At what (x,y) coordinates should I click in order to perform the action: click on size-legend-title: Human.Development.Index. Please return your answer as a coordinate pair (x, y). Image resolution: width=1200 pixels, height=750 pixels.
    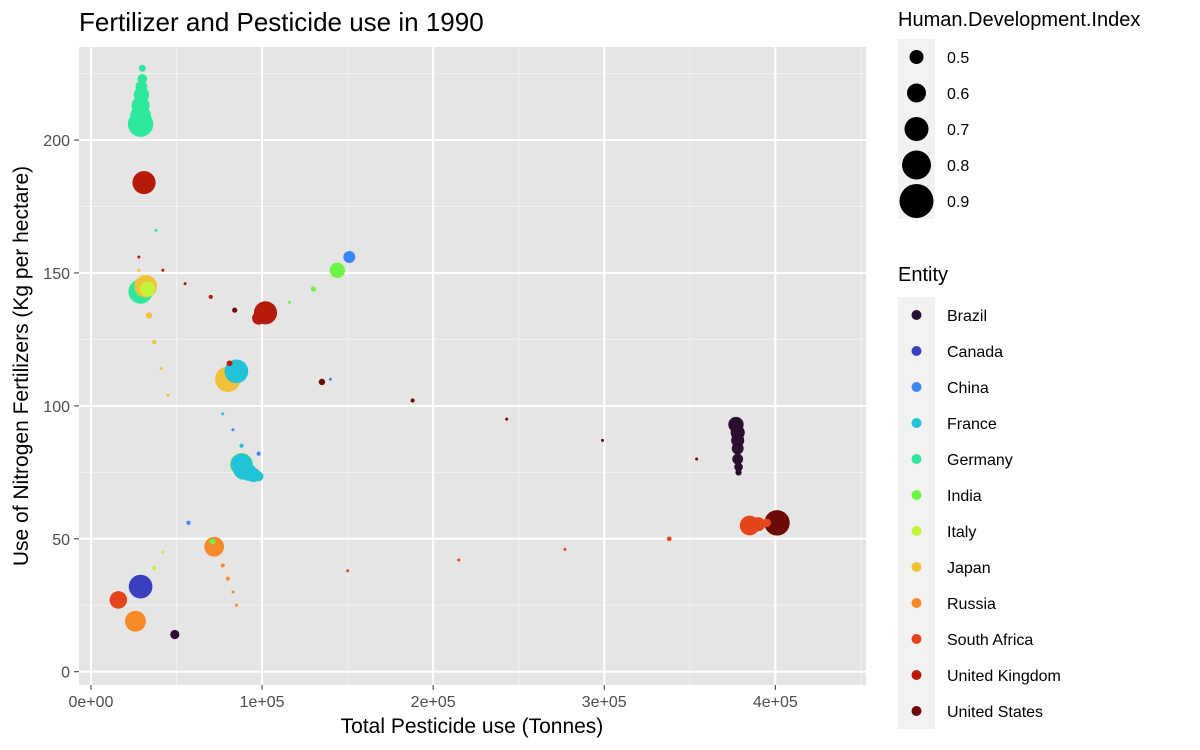
    Looking at the image, I should click on (1019, 20).